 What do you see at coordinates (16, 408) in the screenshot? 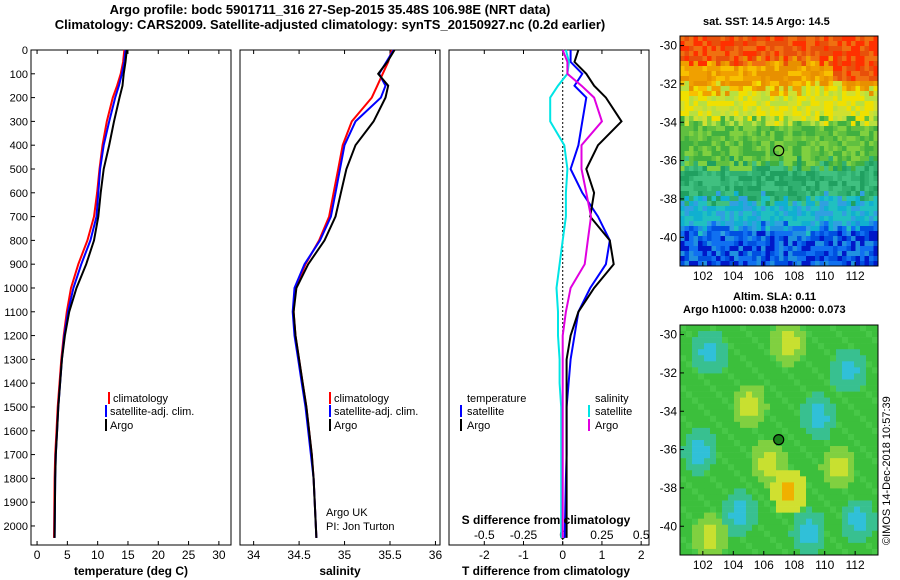
I see `y-tick-label: 1500` at bounding box center [16, 408].